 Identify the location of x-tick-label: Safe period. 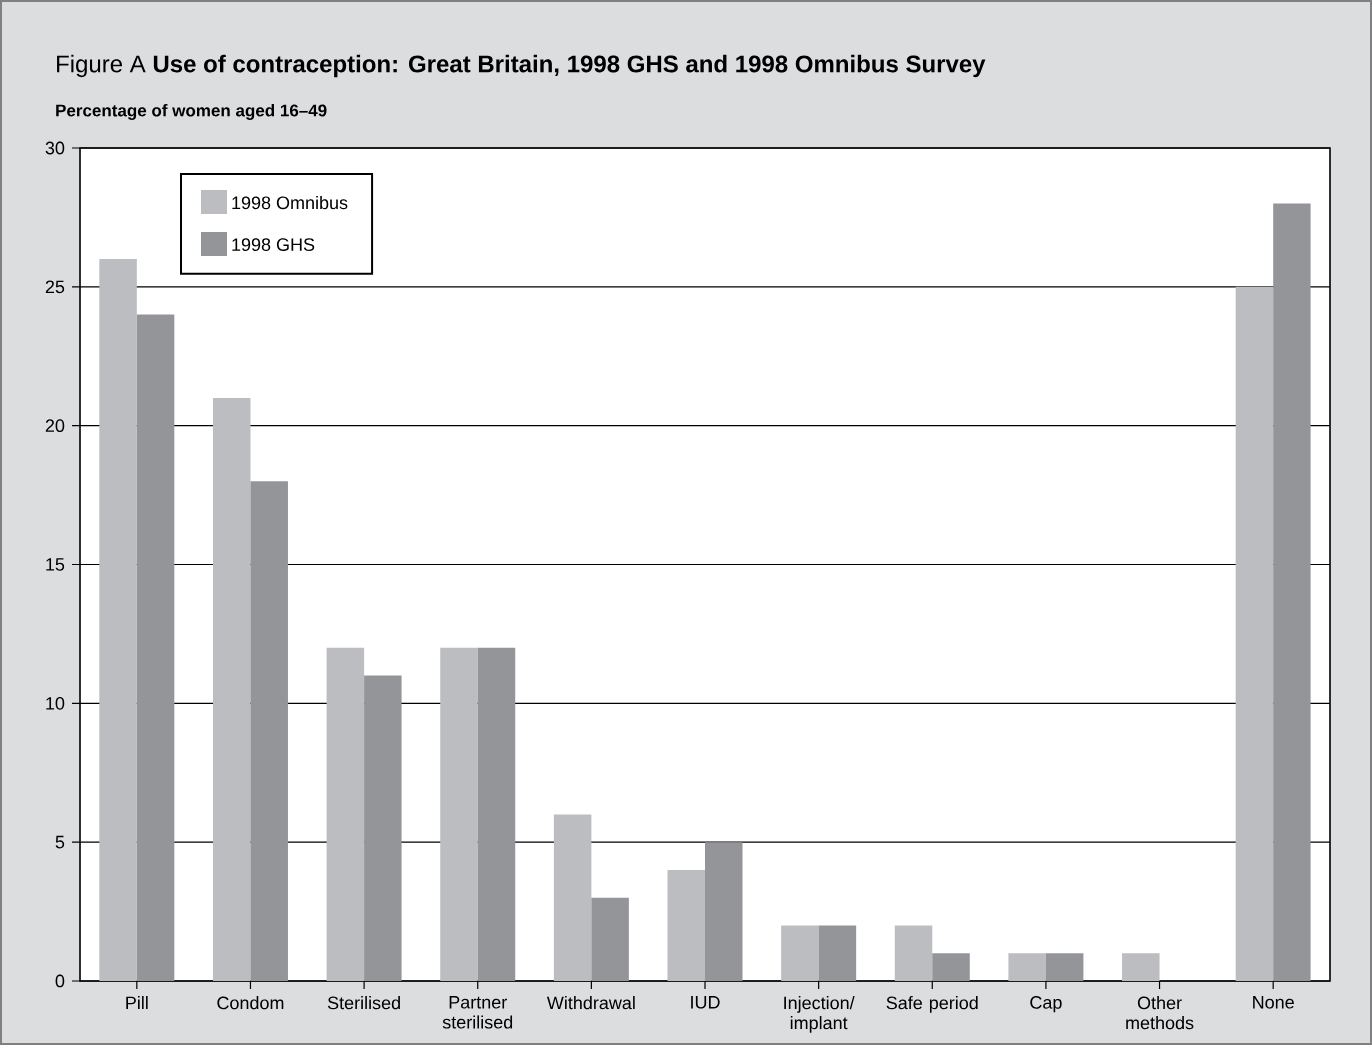
(932, 1004).